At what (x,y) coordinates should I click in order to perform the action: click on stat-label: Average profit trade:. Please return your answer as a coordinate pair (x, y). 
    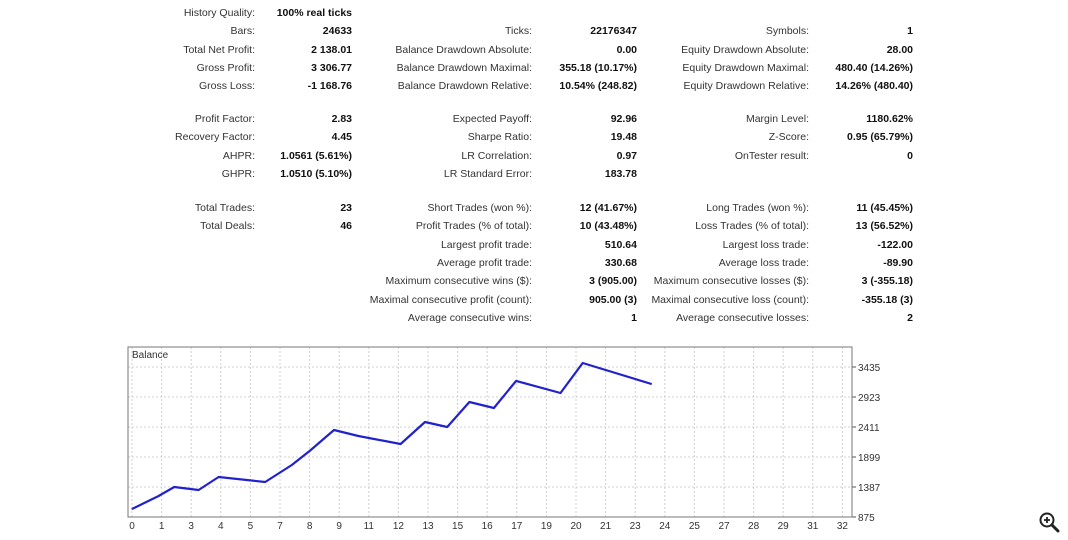
    Looking at the image, I should click on (484, 262).